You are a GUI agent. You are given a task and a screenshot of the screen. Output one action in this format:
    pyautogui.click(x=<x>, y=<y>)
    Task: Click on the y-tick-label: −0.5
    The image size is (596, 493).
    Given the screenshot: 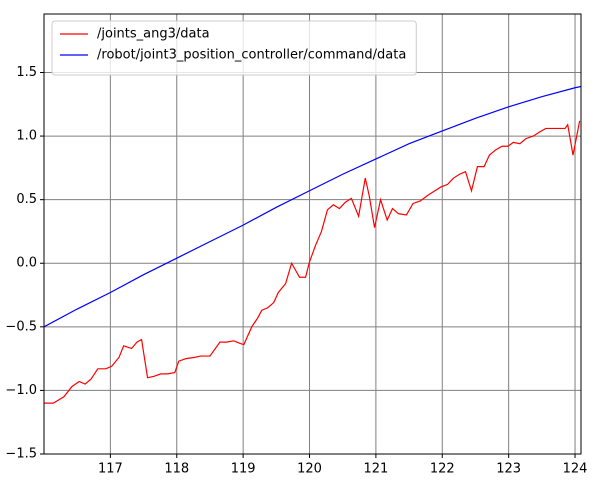 What is the action you would take?
    pyautogui.click(x=21, y=326)
    